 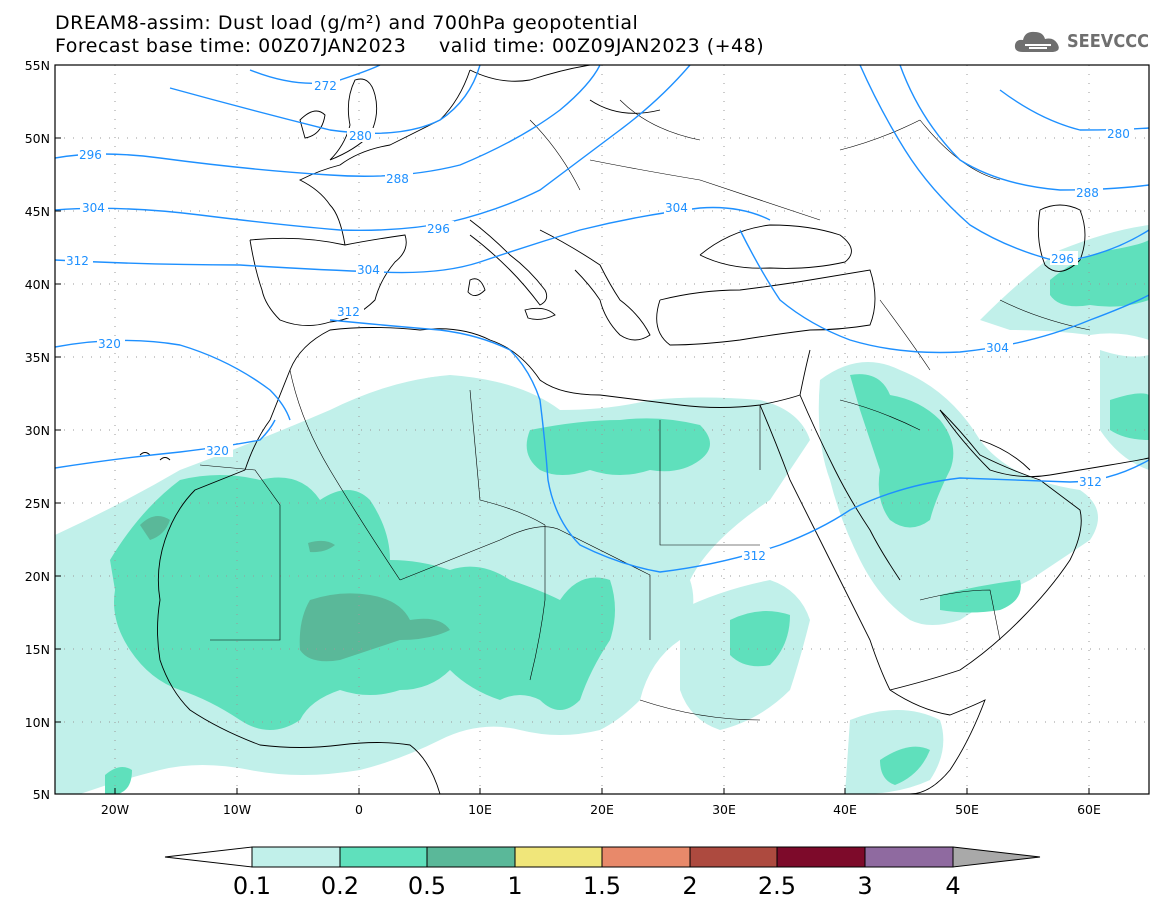 I want to click on colorbar-label: 1, so click(x=514, y=886).